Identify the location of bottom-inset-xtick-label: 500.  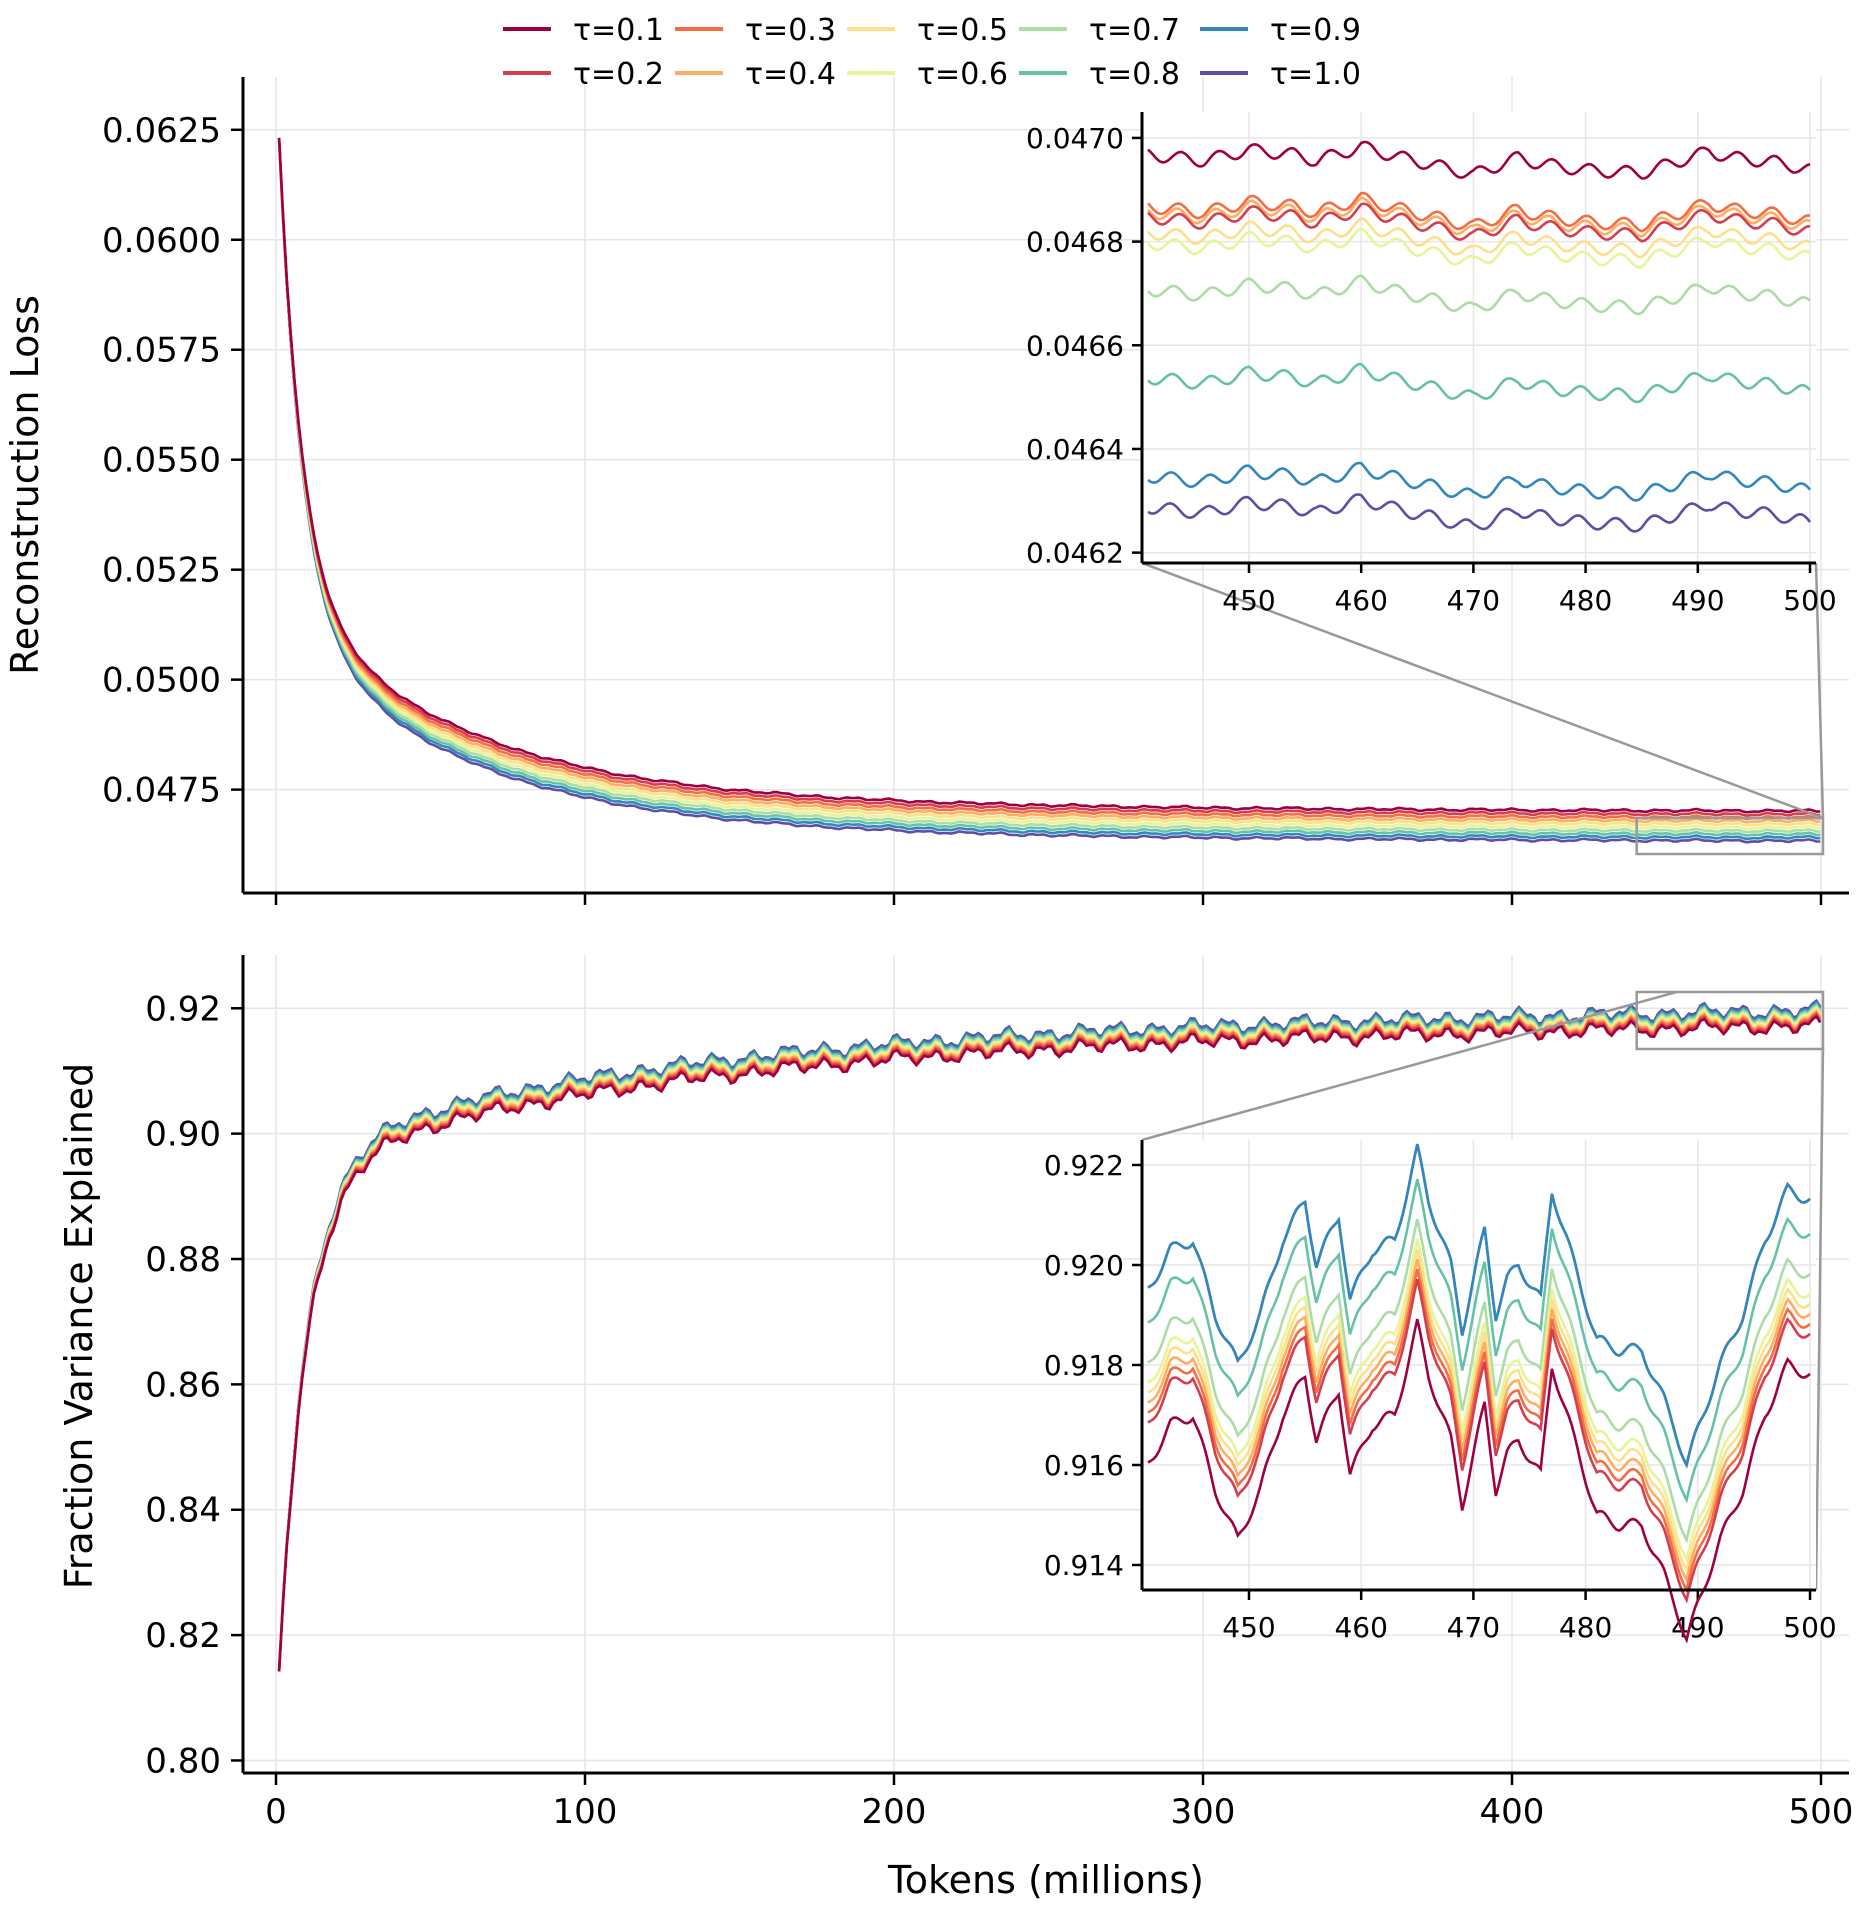
(1809, 1627).